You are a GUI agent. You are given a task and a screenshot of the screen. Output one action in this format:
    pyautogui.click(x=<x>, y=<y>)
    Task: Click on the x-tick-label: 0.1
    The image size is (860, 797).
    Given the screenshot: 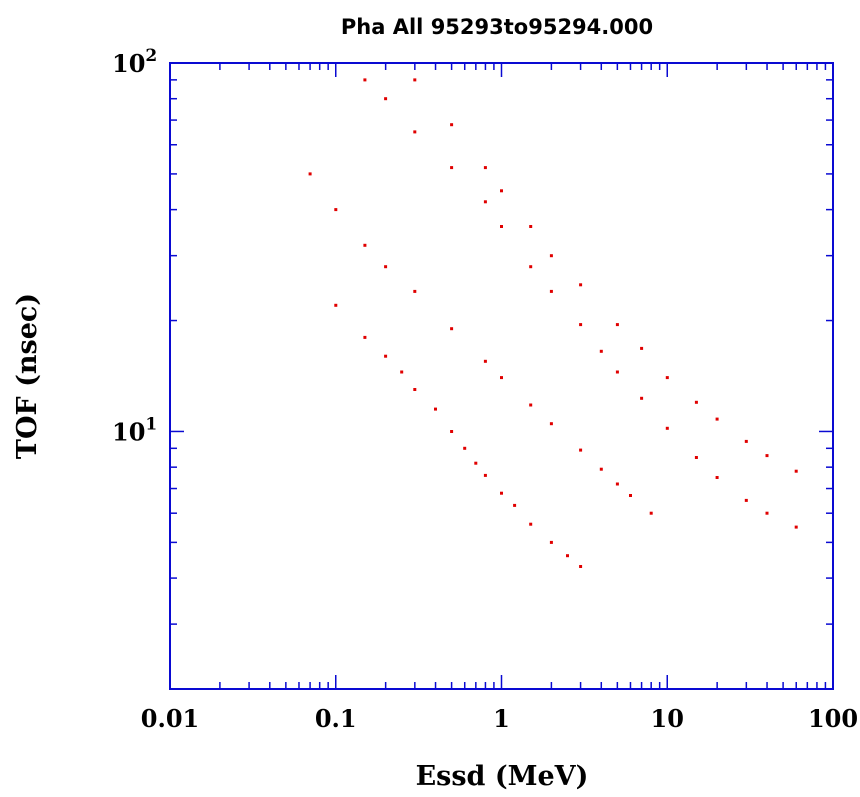 What is the action you would take?
    pyautogui.click(x=336, y=718)
    